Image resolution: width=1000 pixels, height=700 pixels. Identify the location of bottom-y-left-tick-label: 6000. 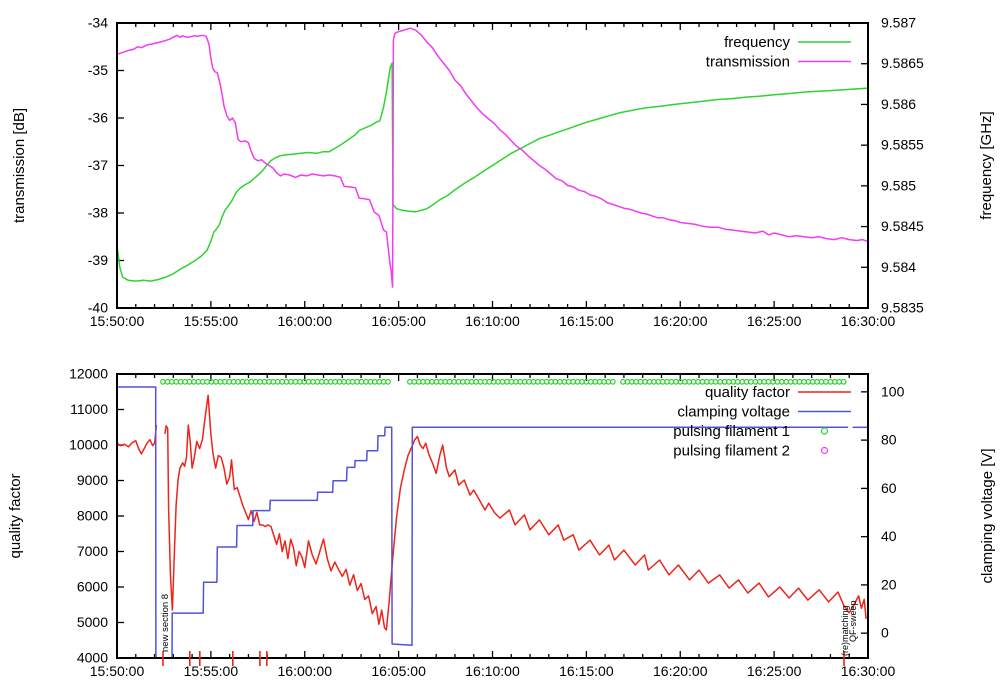
(92, 587).